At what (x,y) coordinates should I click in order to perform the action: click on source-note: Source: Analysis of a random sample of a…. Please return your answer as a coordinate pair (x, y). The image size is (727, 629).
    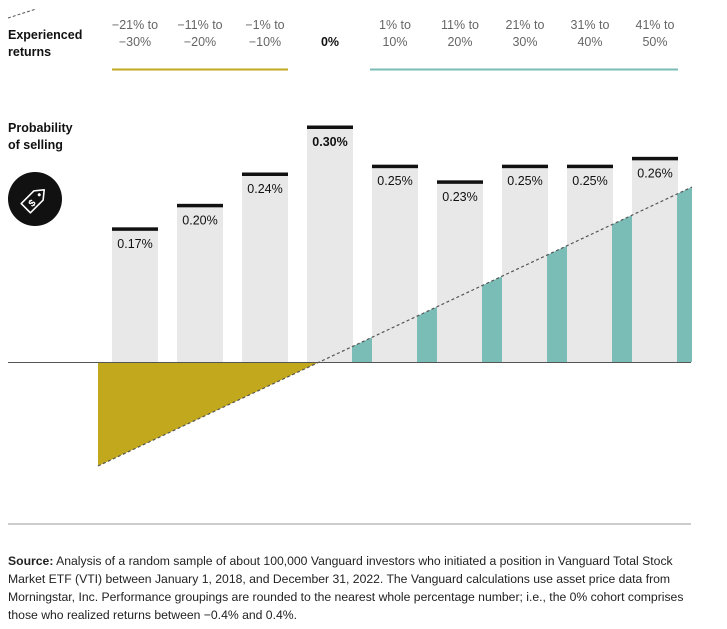
    Looking at the image, I should click on (353, 588).